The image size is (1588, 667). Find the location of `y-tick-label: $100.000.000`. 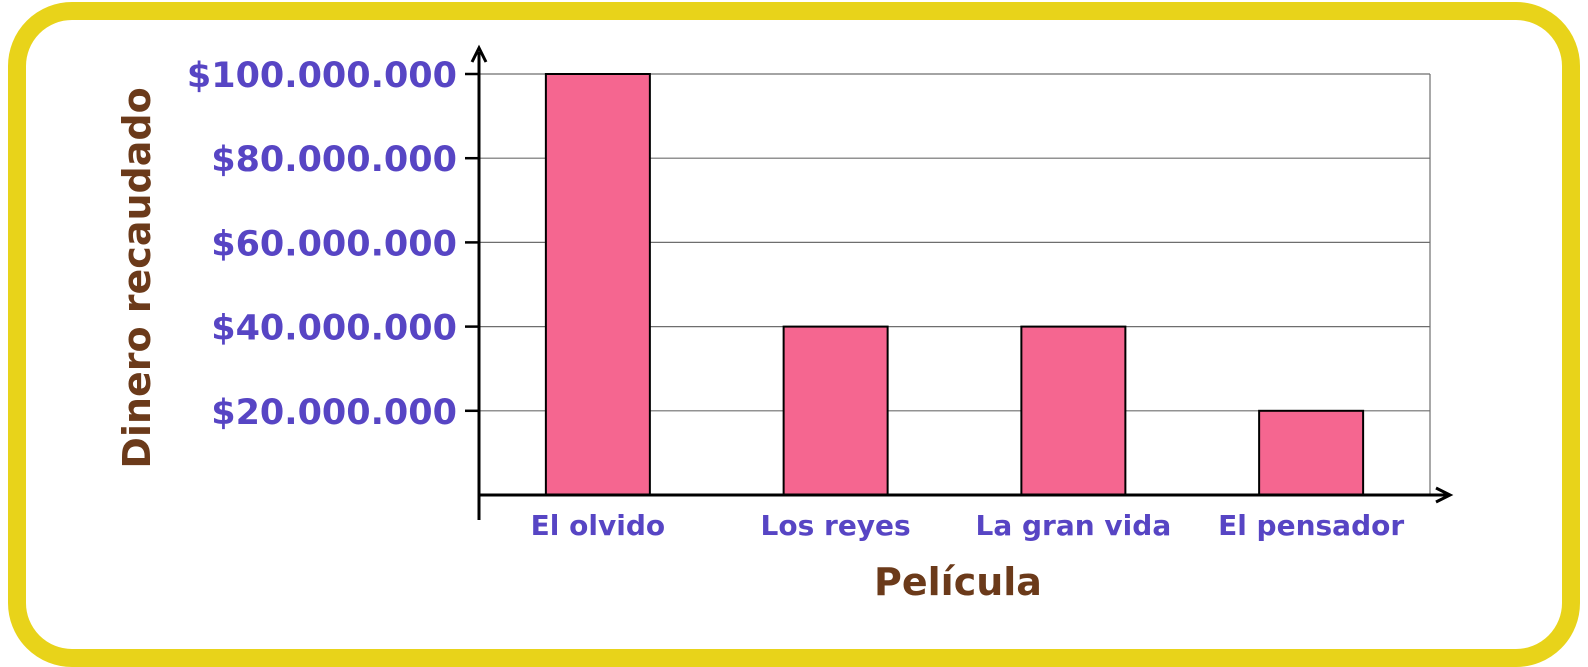

y-tick-label: $100.000.000 is located at coordinates (322, 76).